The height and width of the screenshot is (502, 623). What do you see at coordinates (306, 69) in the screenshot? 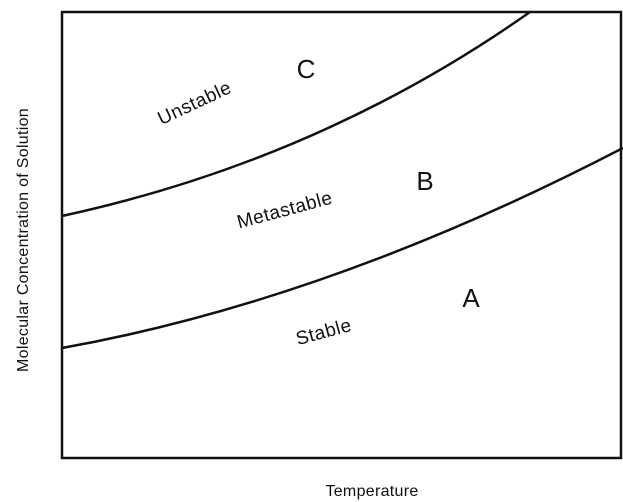
I see `region-letter: C` at bounding box center [306, 69].